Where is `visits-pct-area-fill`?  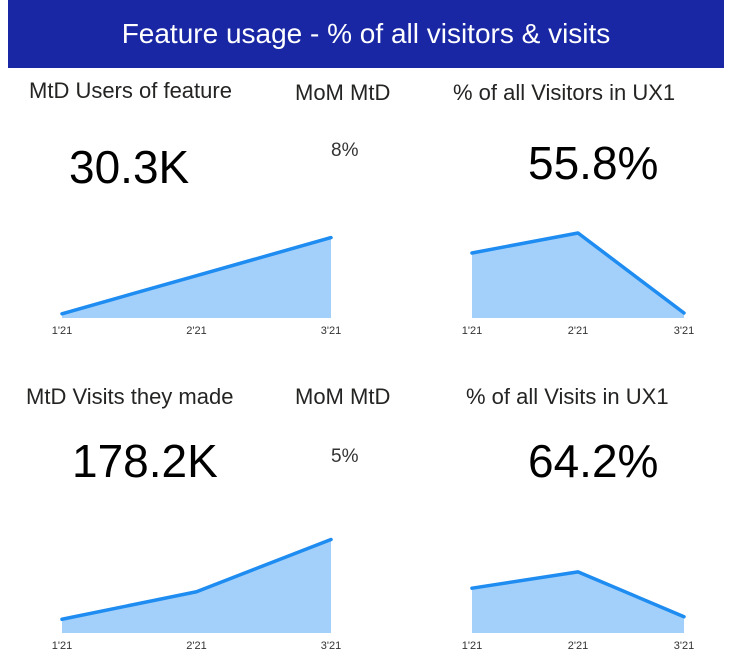
visits-pct-area-fill is located at coordinates (578, 602).